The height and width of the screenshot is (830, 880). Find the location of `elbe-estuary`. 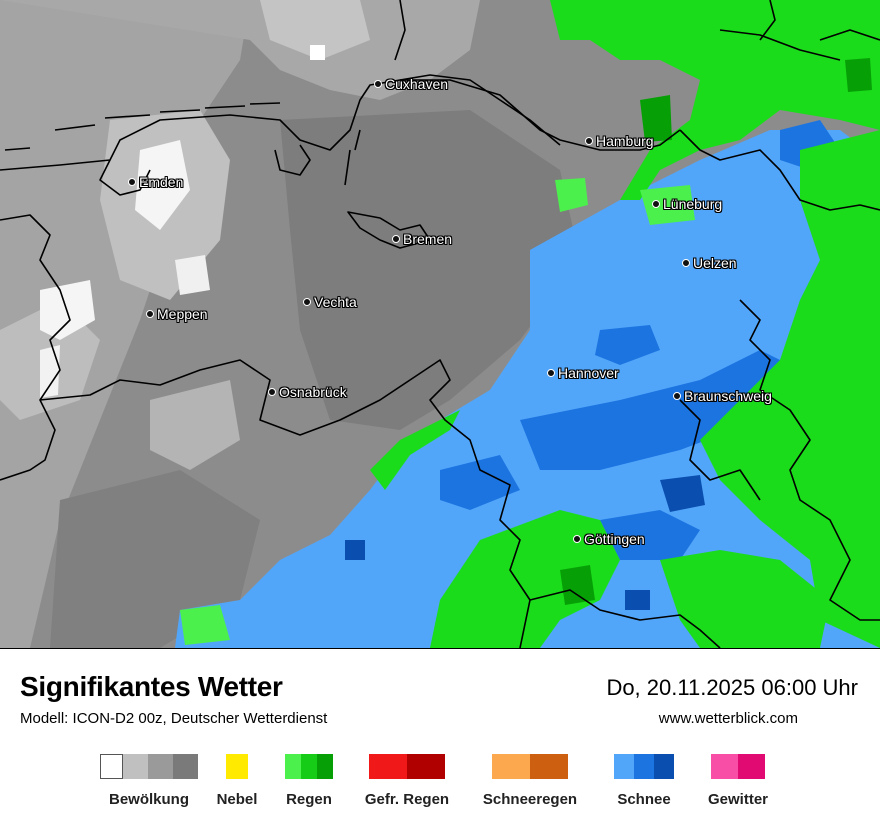

elbe-estuary is located at coordinates (480, 110).